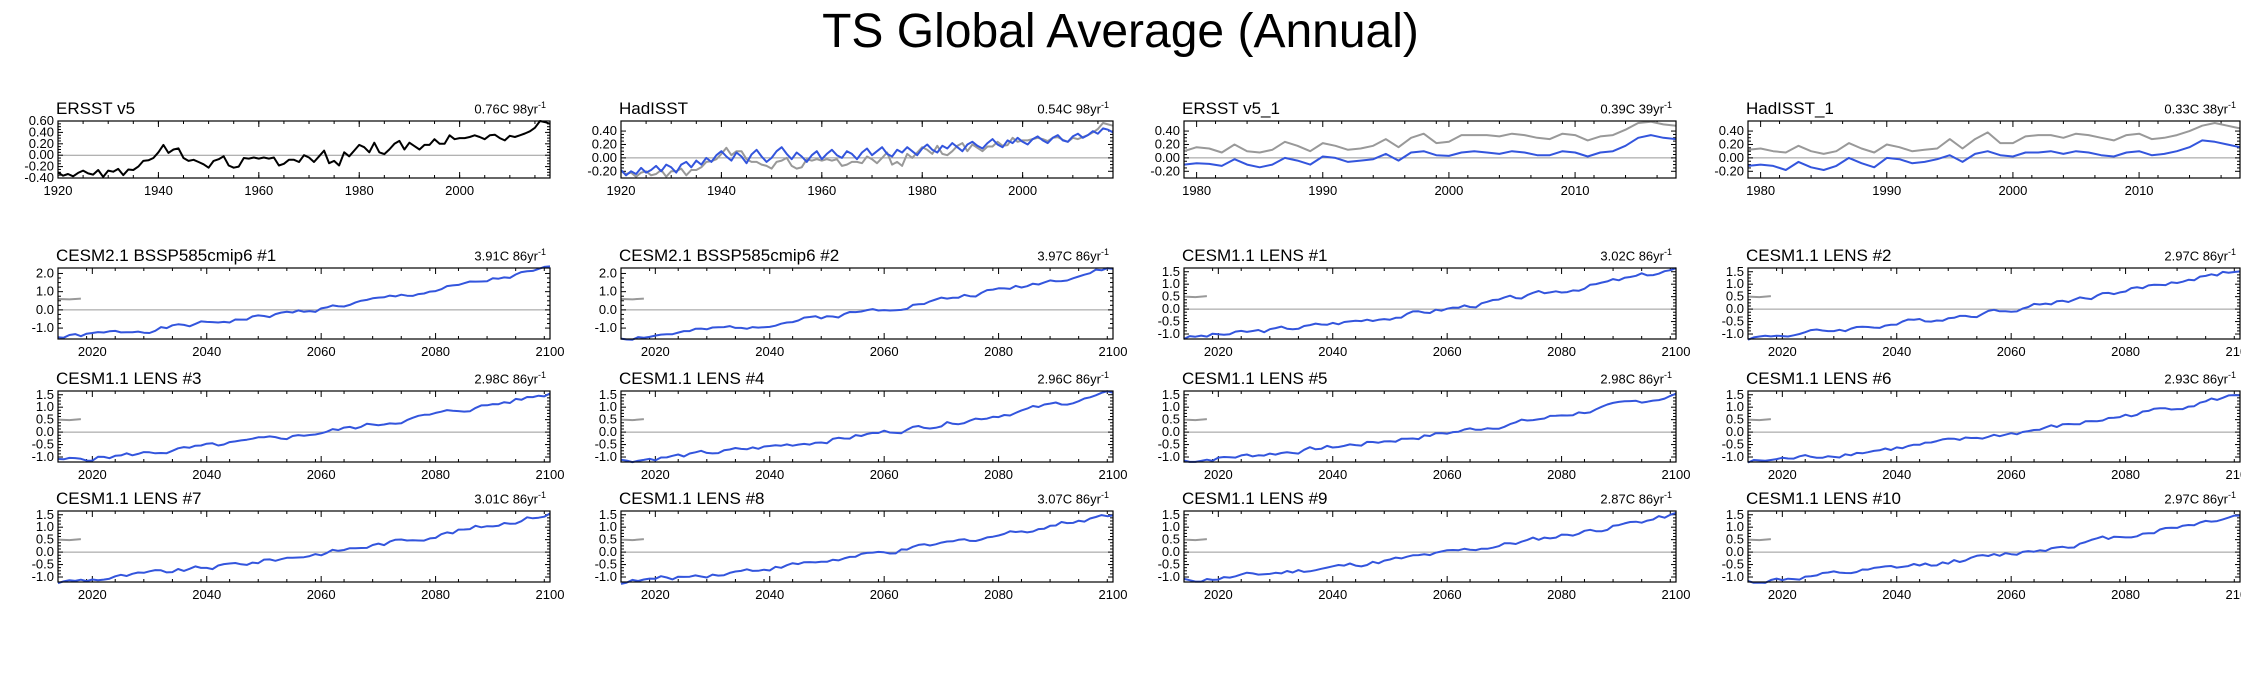 This screenshot has height=676, width=2241. Describe the element at coordinates (1073, 108) in the screenshot. I see `trend-label: 0.54C 98yr-1` at that location.